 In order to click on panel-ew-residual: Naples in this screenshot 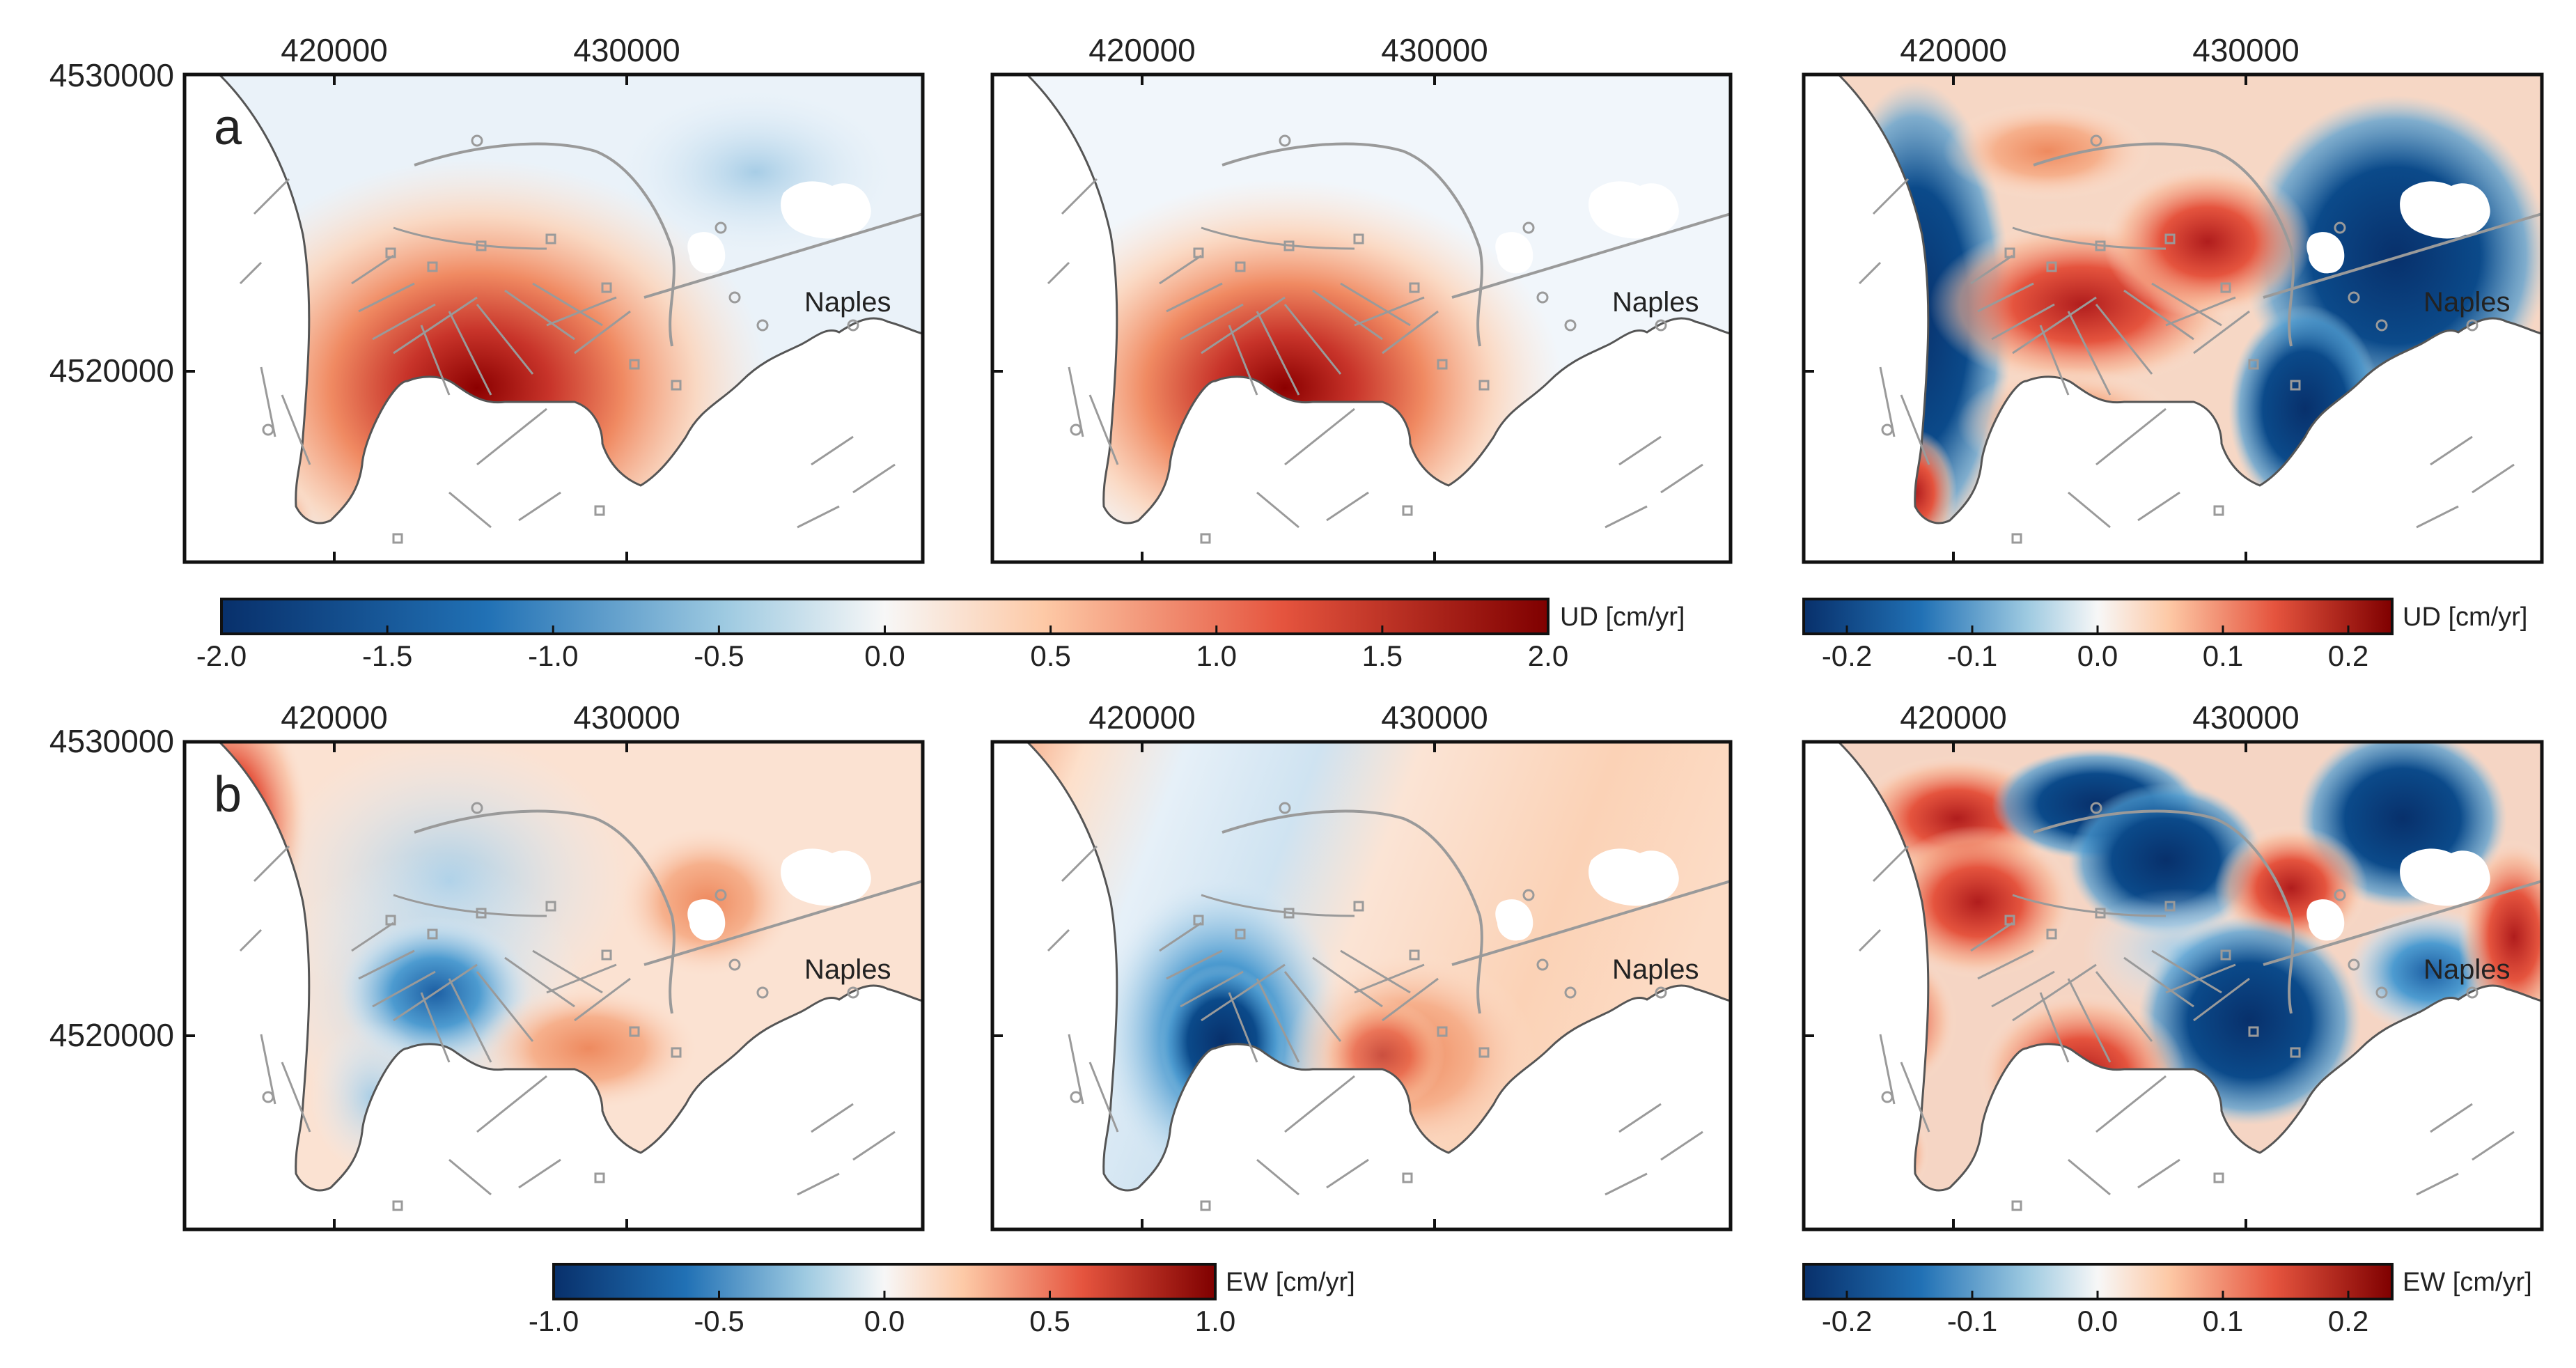, I will do `click(2173, 985)`.